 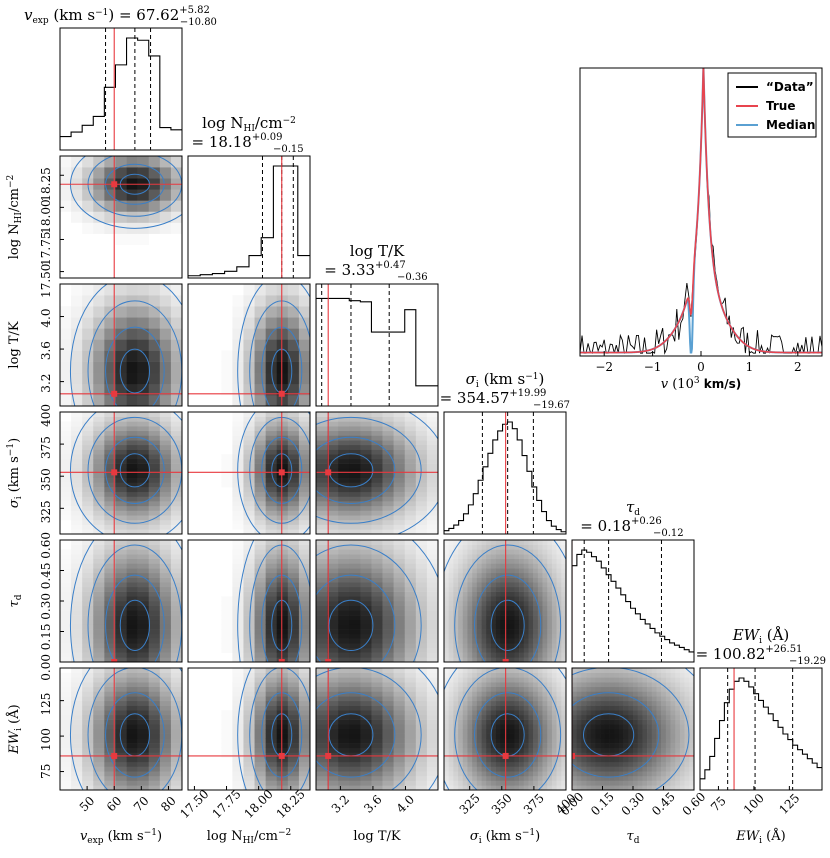 I want to click on yaxis-label-ew: EWi (Å), so click(x=15, y=729).